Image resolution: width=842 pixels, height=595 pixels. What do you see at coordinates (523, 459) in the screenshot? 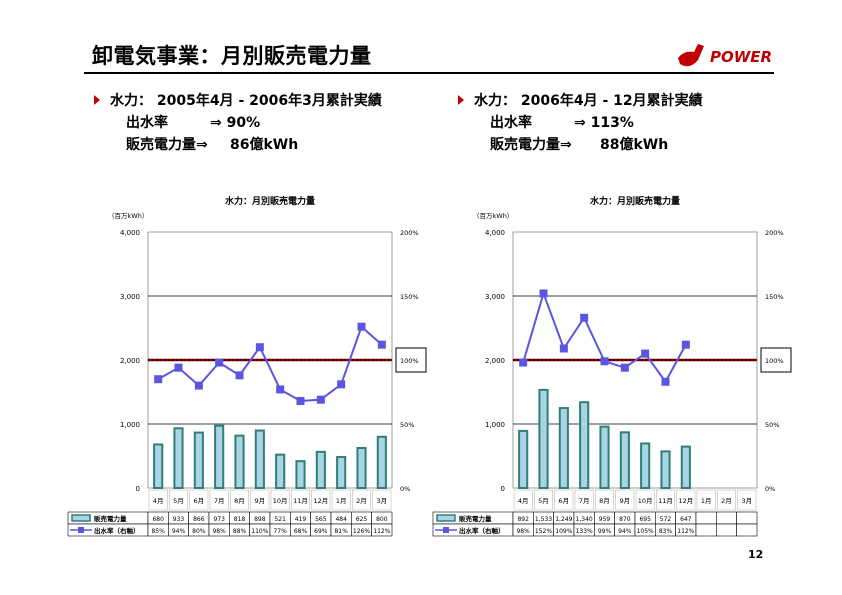
I see `bar-4月` at bounding box center [523, 459].